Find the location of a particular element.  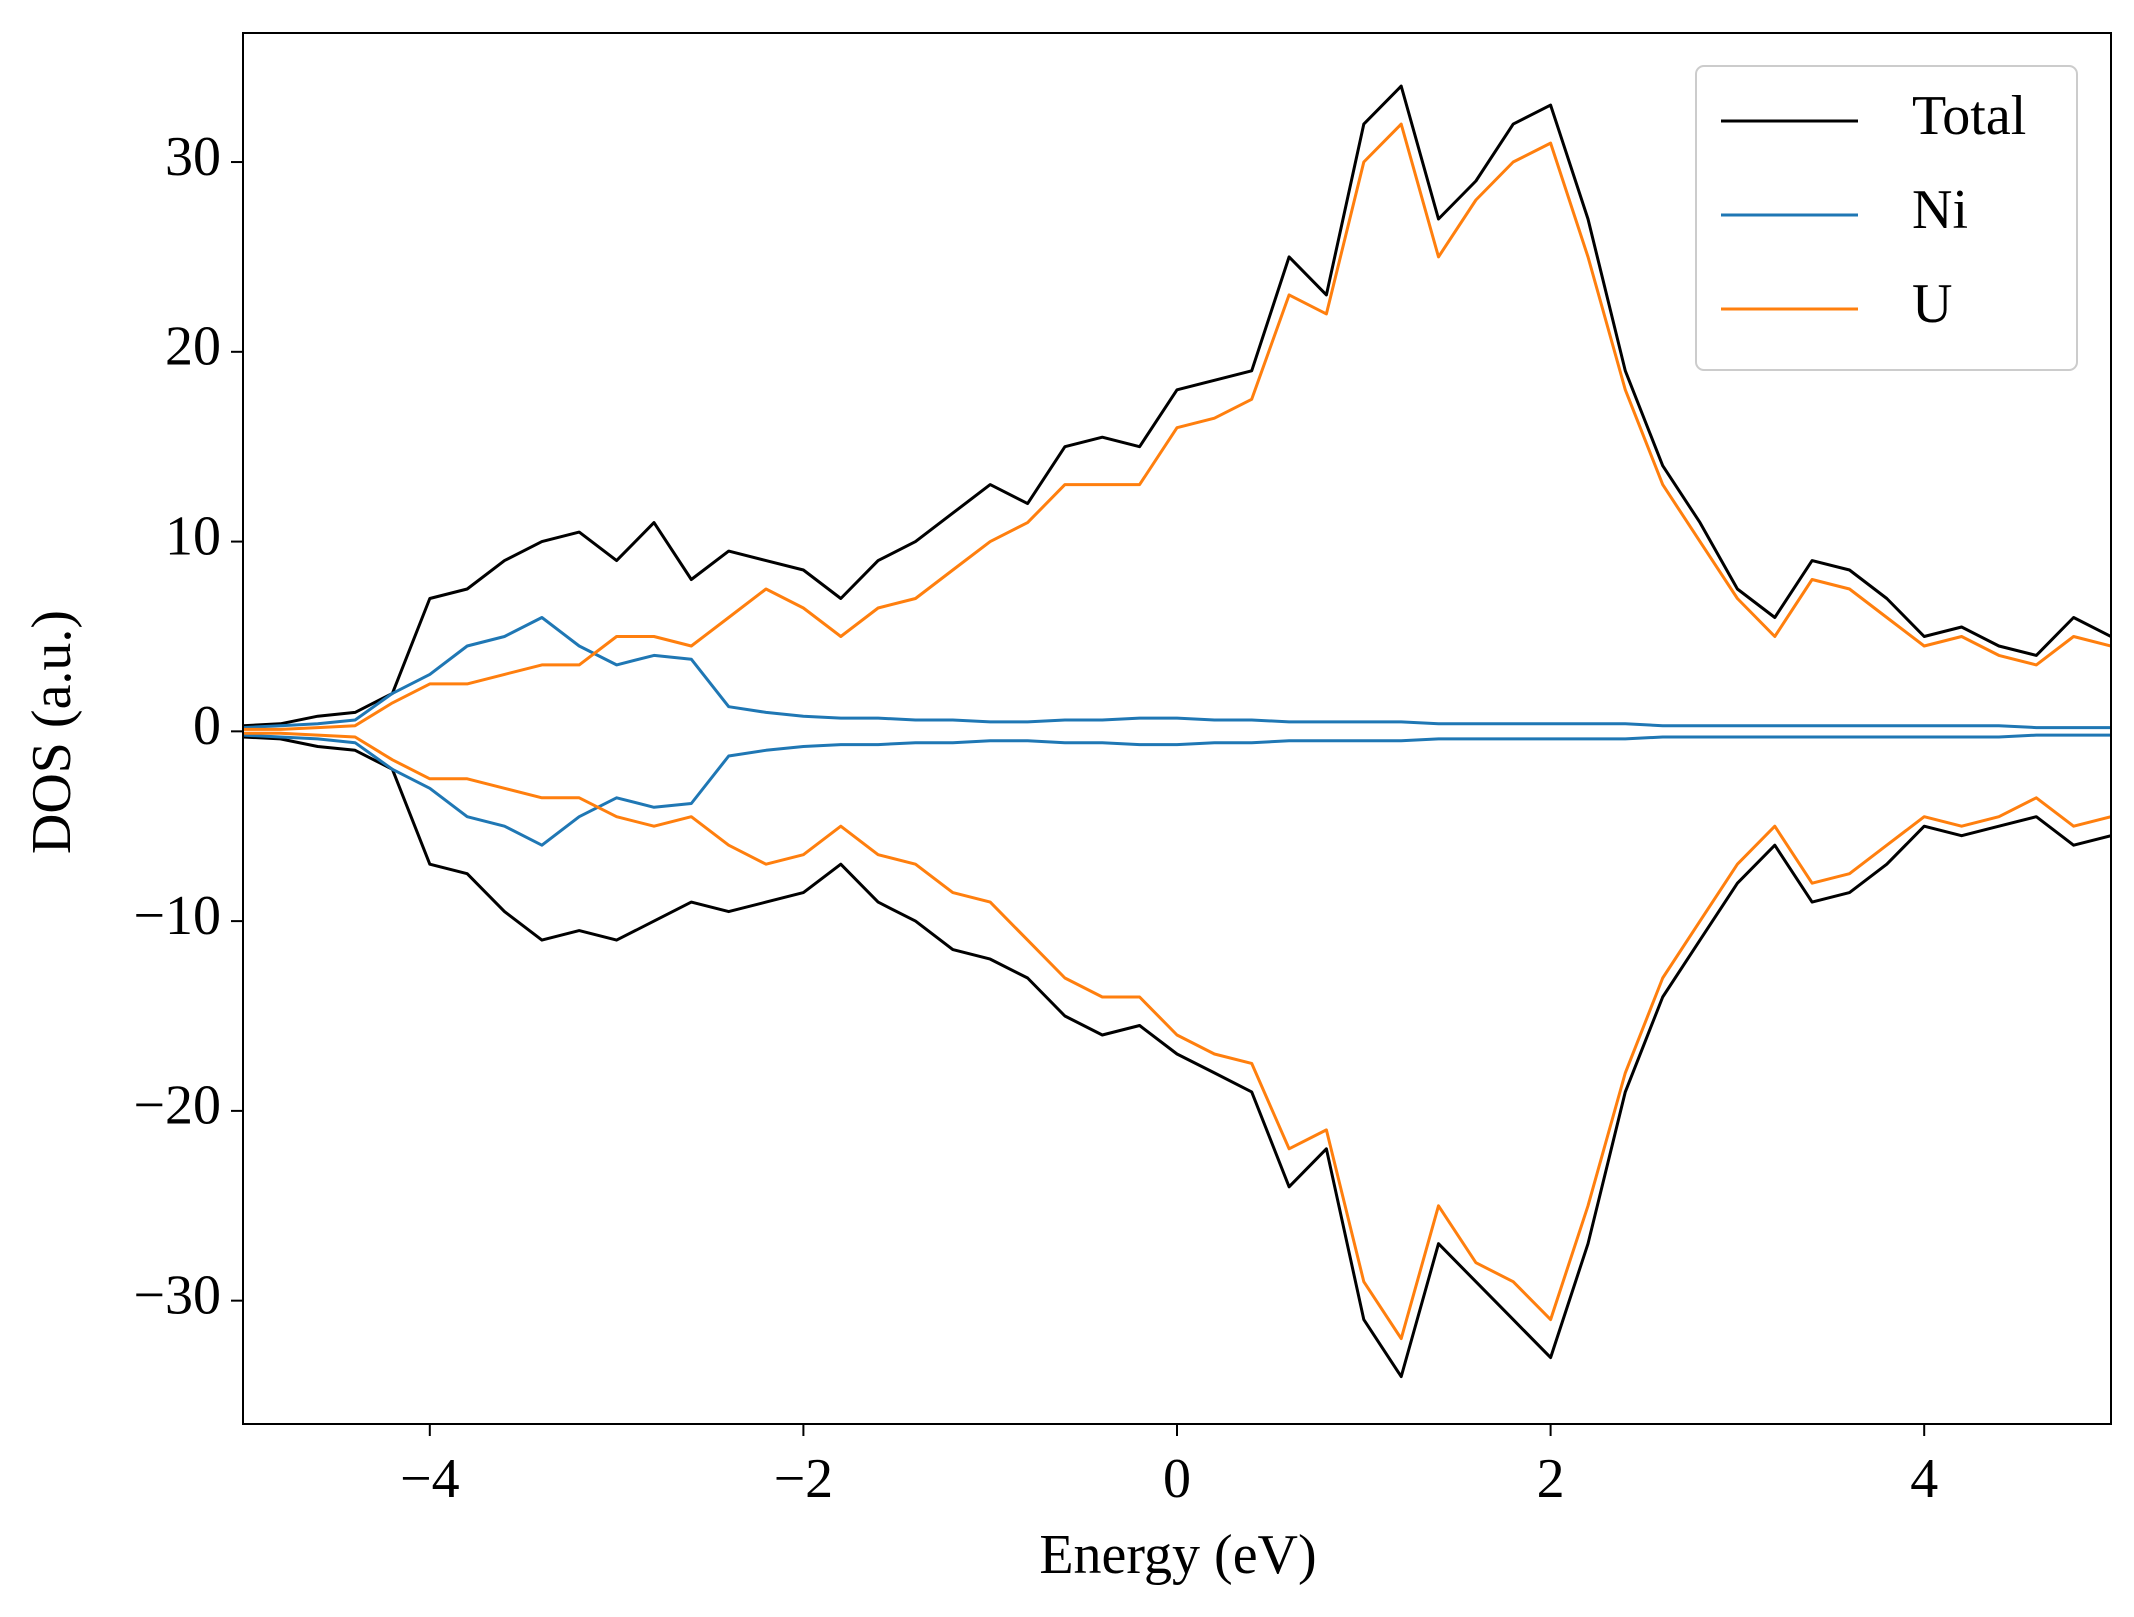

legend-label: Ni is located at coordinates (1940, 210).